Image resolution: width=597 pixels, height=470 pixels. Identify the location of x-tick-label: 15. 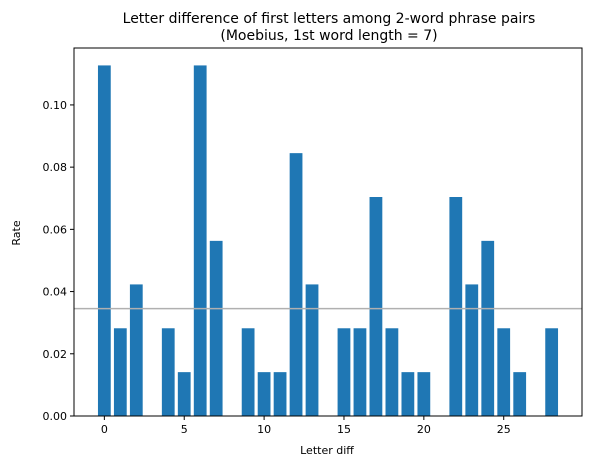
(344, 429).